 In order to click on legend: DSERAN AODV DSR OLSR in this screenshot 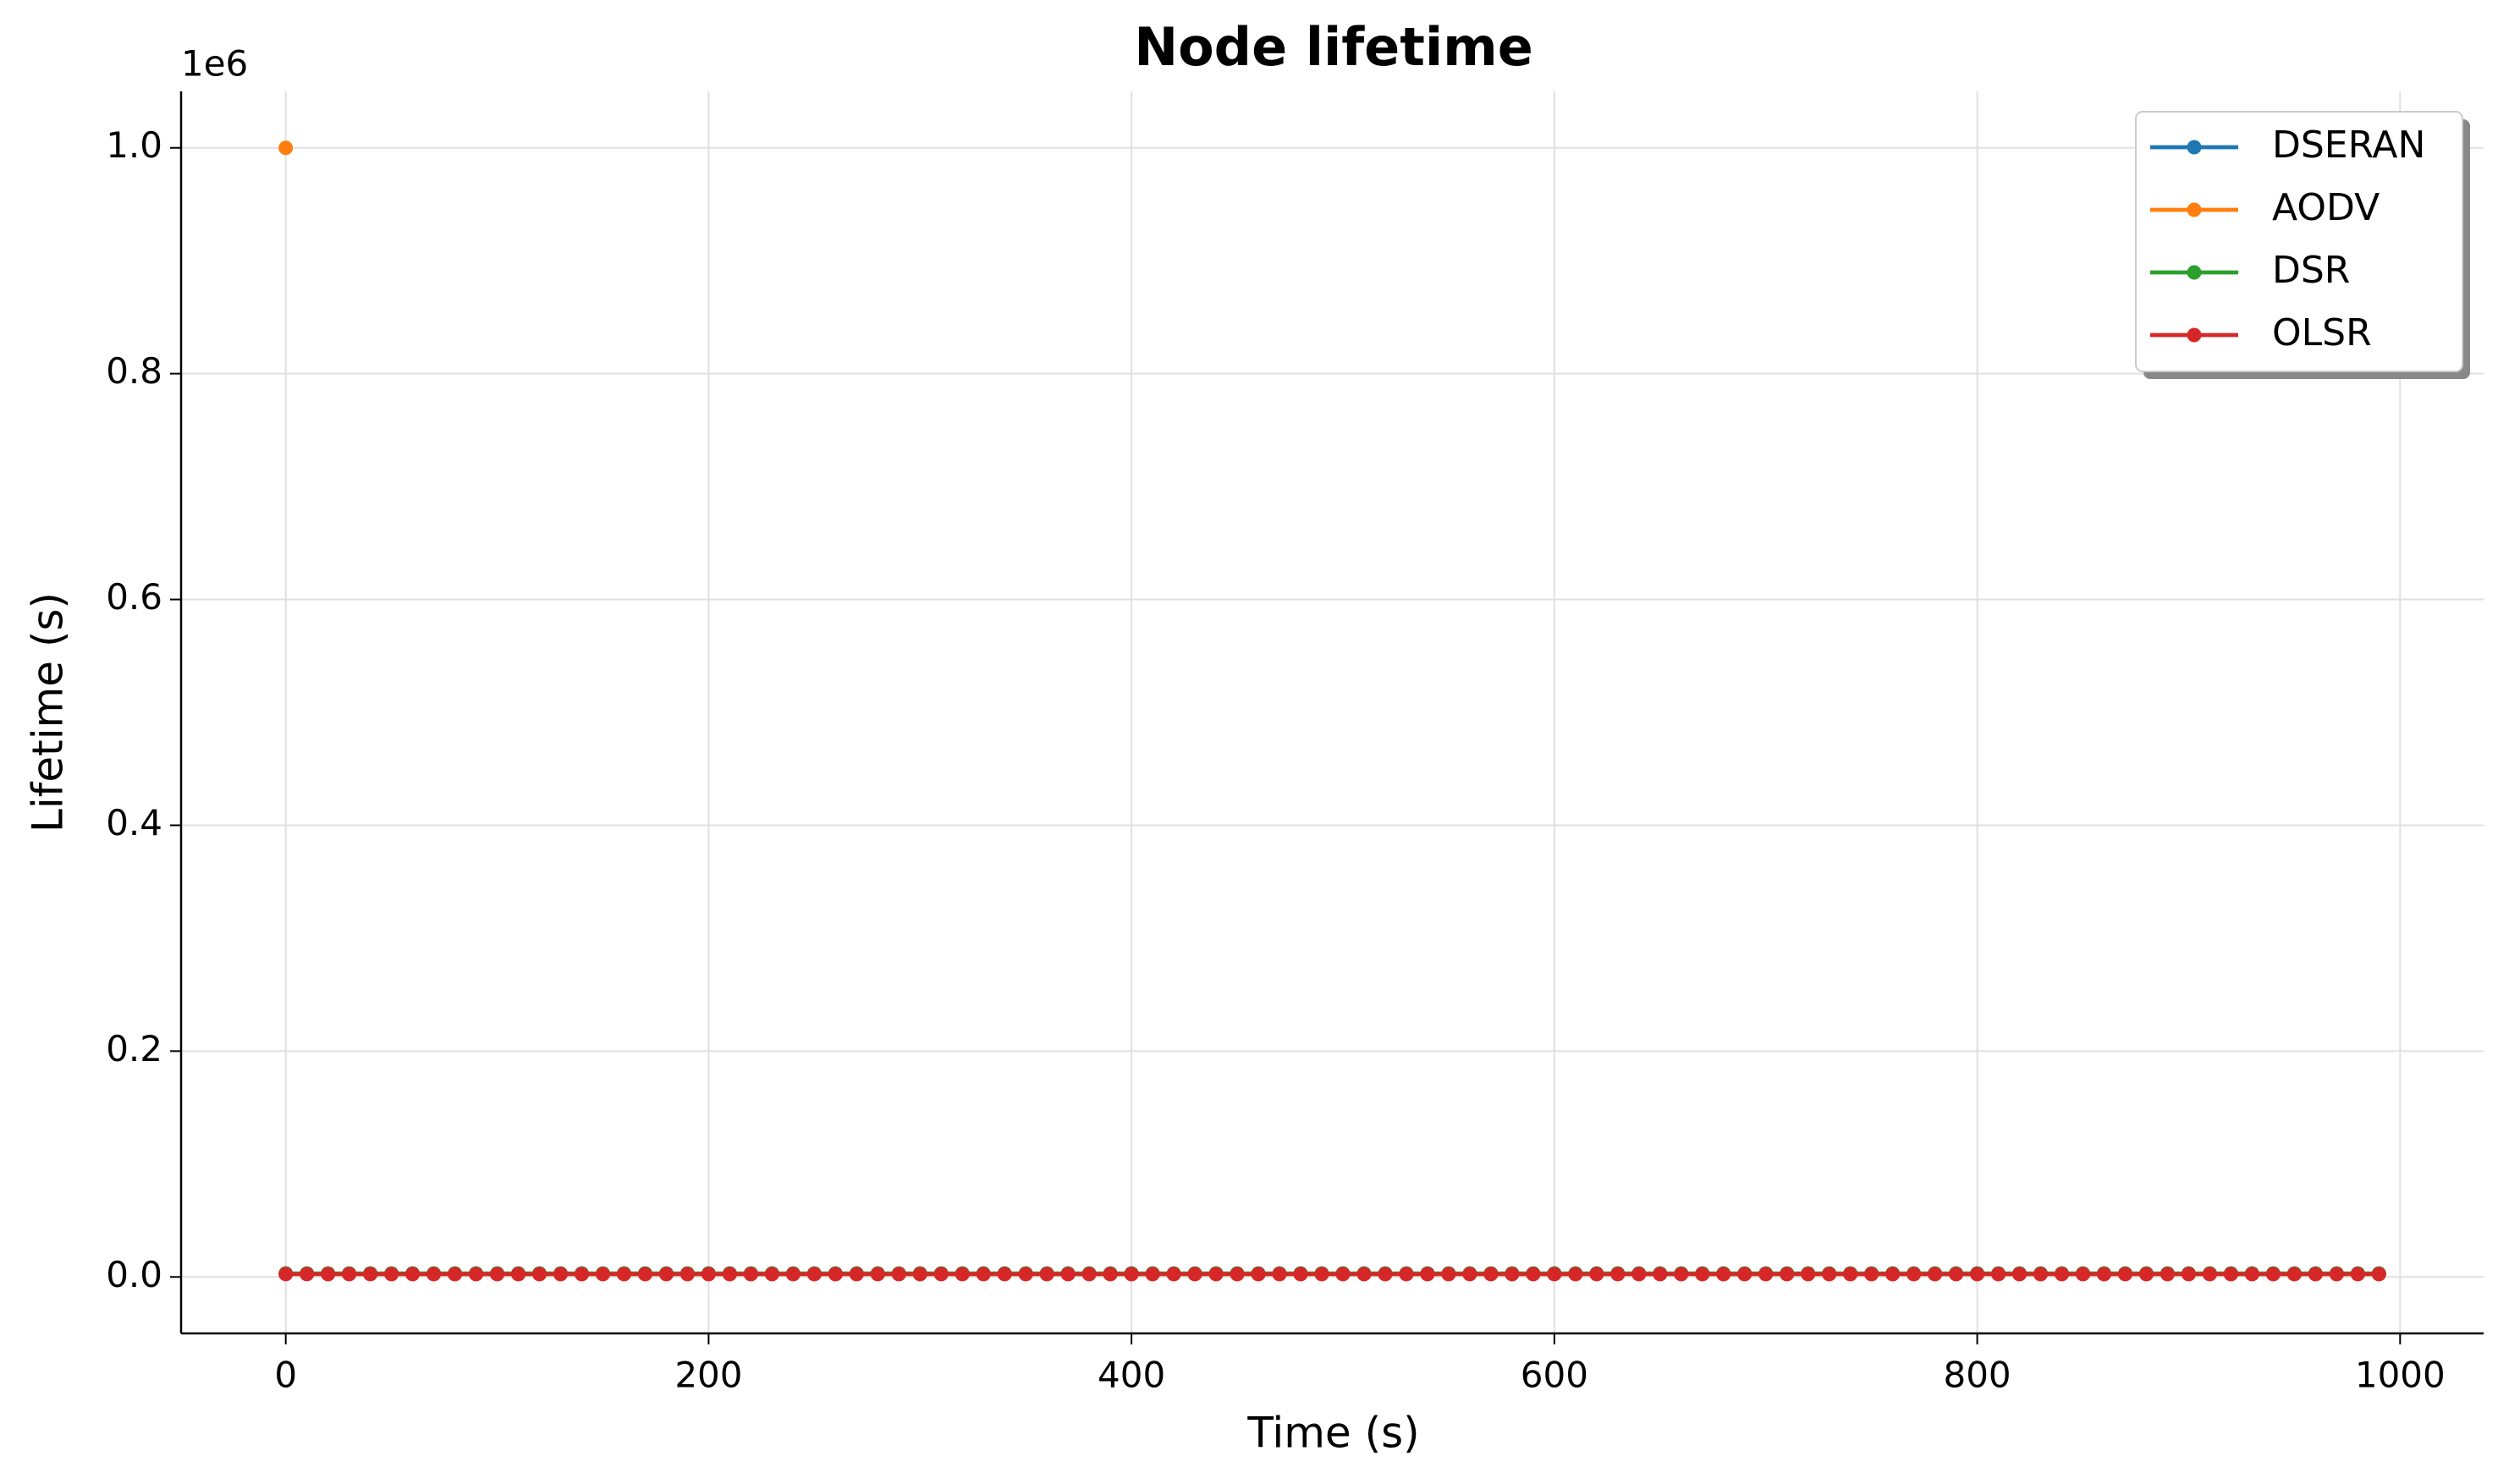, I will do `click(2302, 245)`.